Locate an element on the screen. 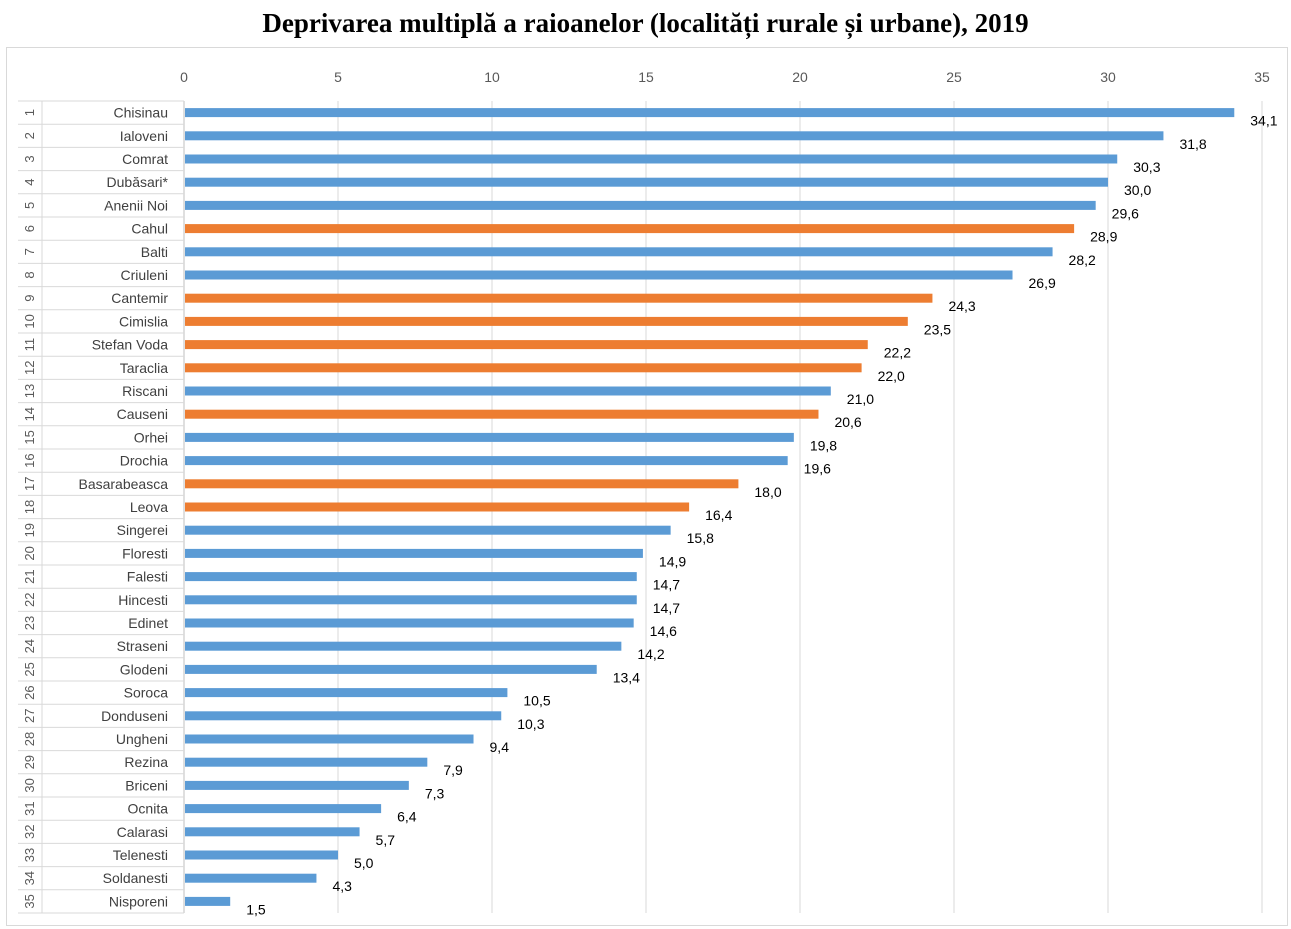  x-tick-label: 15 is located at coordinates (646, 77).